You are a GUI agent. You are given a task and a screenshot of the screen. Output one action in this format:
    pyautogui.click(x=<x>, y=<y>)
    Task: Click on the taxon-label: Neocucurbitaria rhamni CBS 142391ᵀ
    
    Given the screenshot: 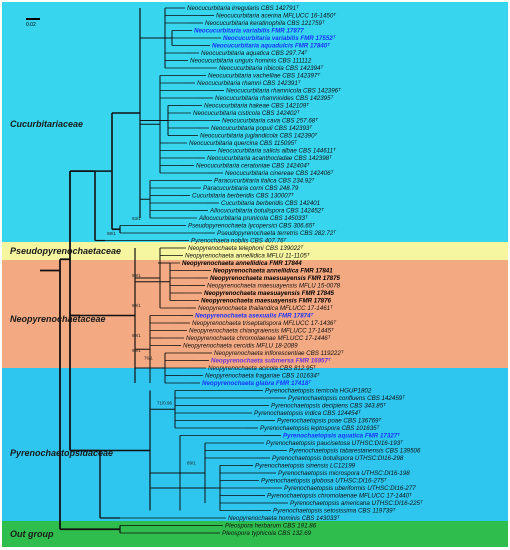 What is the action you would take?
    pyautogui.click(x=249, y=83)
    